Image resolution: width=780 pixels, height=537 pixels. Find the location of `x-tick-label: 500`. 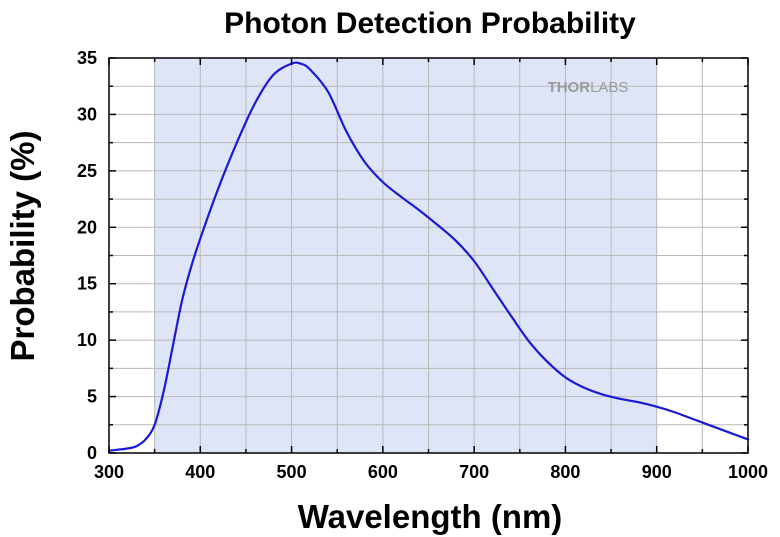

x-tick-label: 500 is located at coordinates (292, 472).